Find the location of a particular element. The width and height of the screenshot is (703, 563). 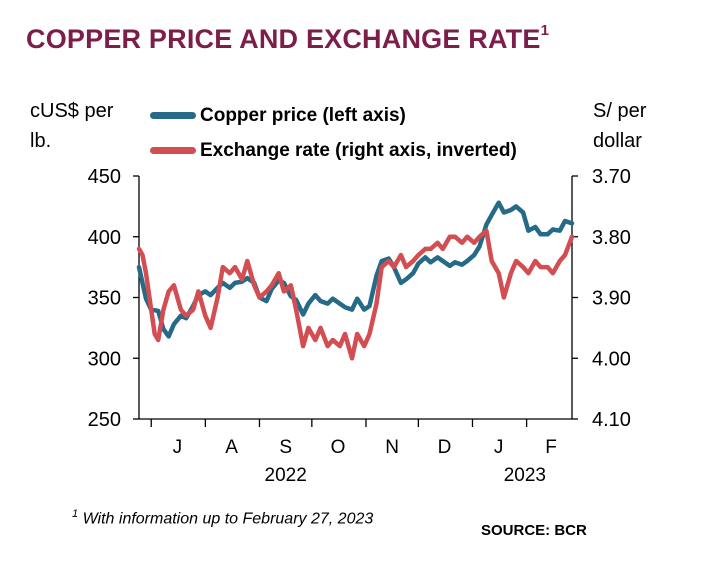

legend-label-copper: Copper price (left axis) is located at coordinates (303, 115).